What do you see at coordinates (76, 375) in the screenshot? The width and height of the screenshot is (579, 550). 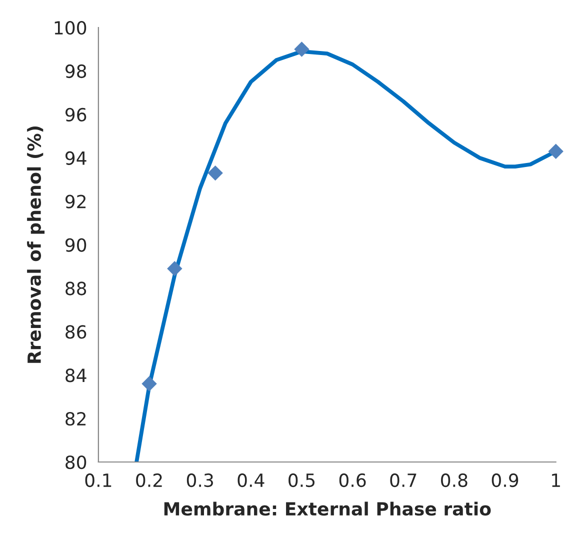 I see `y-tick-label: 84` at bounding box center [76, 375].